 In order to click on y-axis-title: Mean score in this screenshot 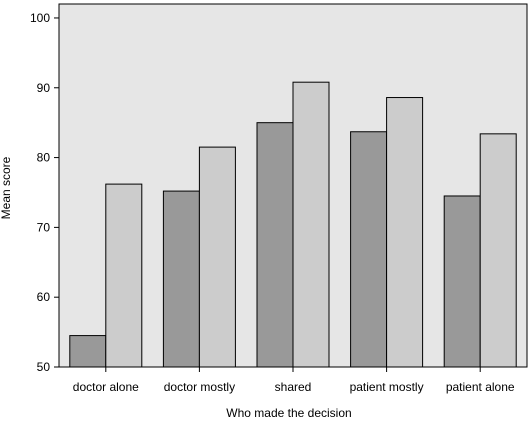, I will do `click(6, 187)`.